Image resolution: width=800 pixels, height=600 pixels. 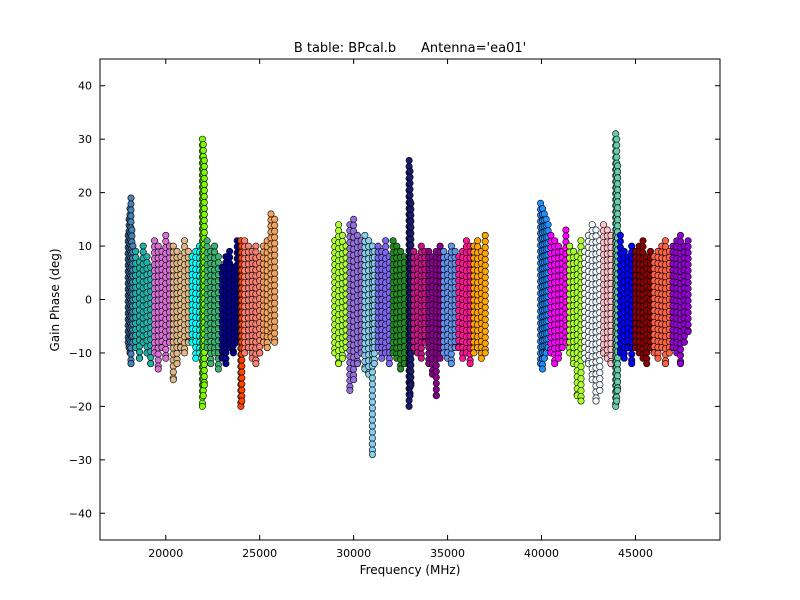 I want to click on x-tick-label: 20000, so click(x=165, y=553).